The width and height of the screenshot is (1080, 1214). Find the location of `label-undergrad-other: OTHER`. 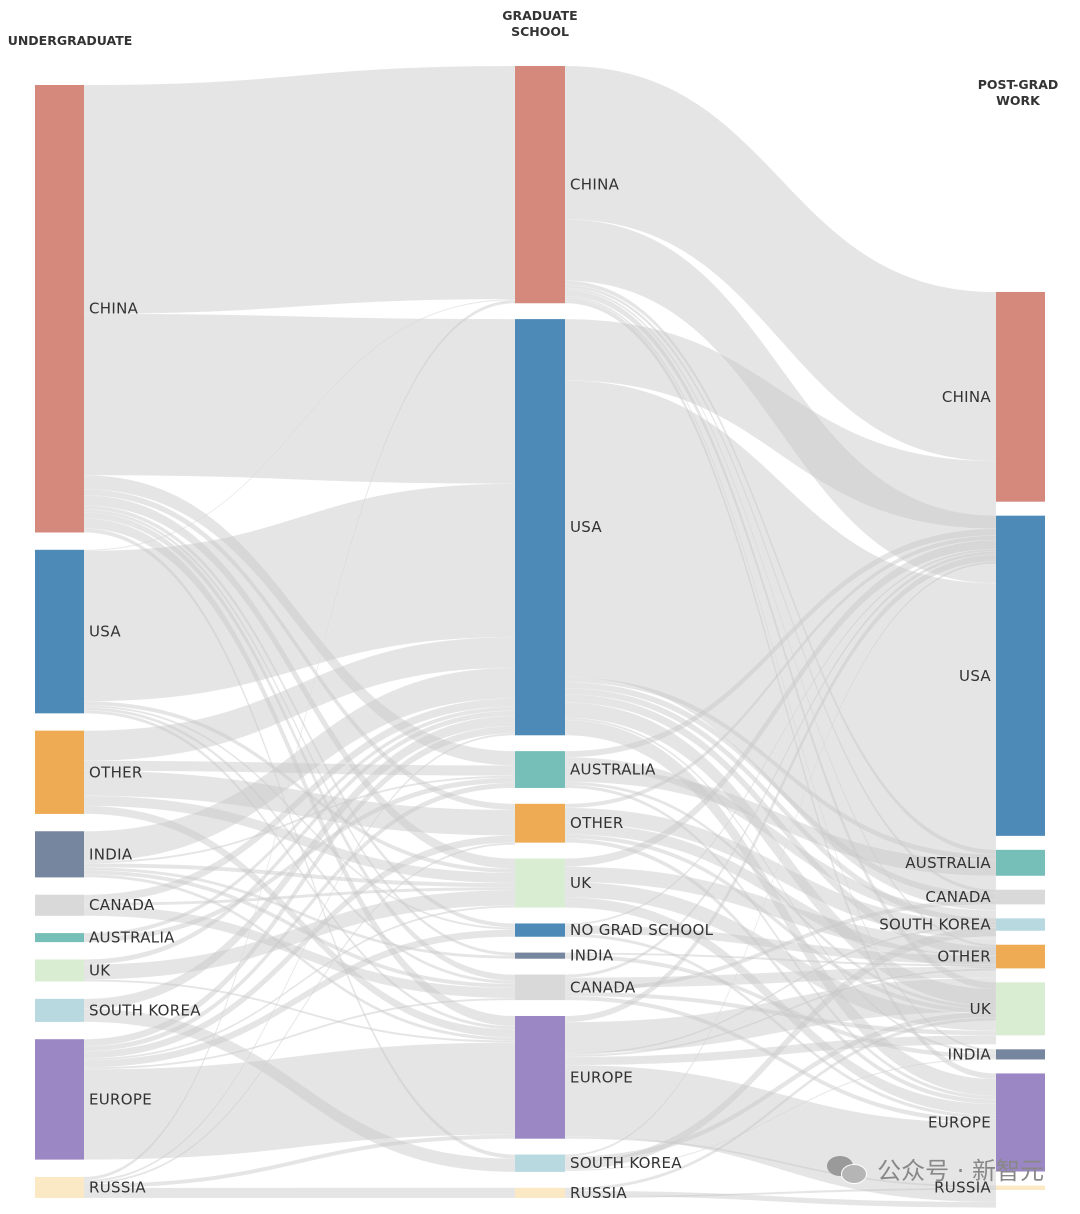

label-undergrad-other: OTHER is located at coordinates (116, 772).